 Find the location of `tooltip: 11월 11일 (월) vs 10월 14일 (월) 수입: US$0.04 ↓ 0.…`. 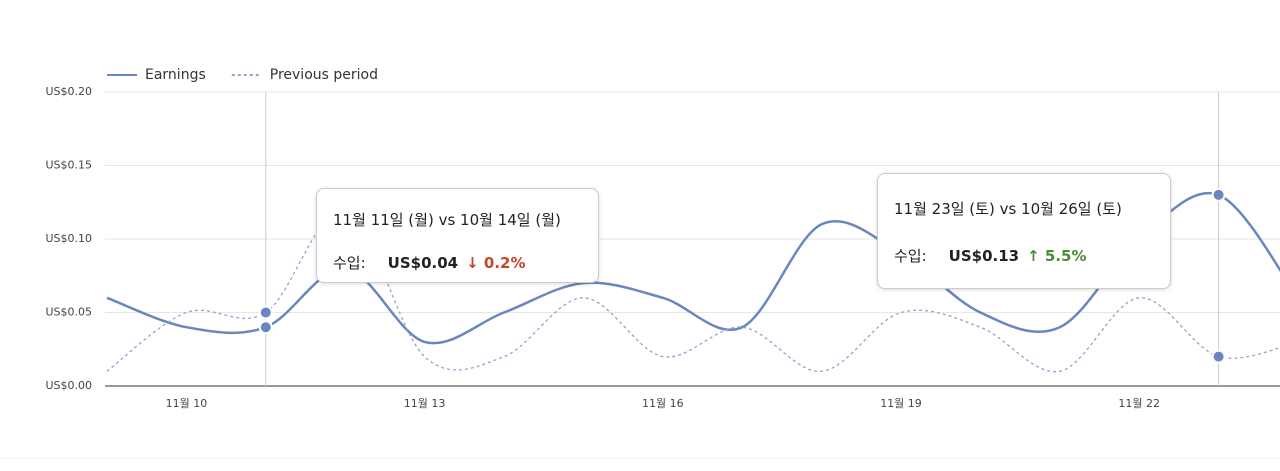

tooltip: 11월 11일 (월) vs 10월 14일 (월) 수입: US$0.04 ↓ 0.… is located at coordinates (457, 235).